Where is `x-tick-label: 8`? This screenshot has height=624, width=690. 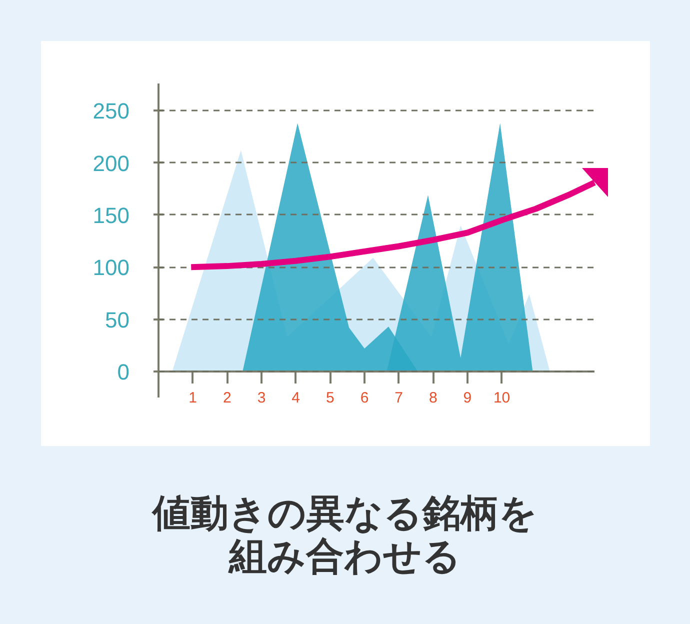
x-tick-label: 8 is located at coordinates (433, 397).